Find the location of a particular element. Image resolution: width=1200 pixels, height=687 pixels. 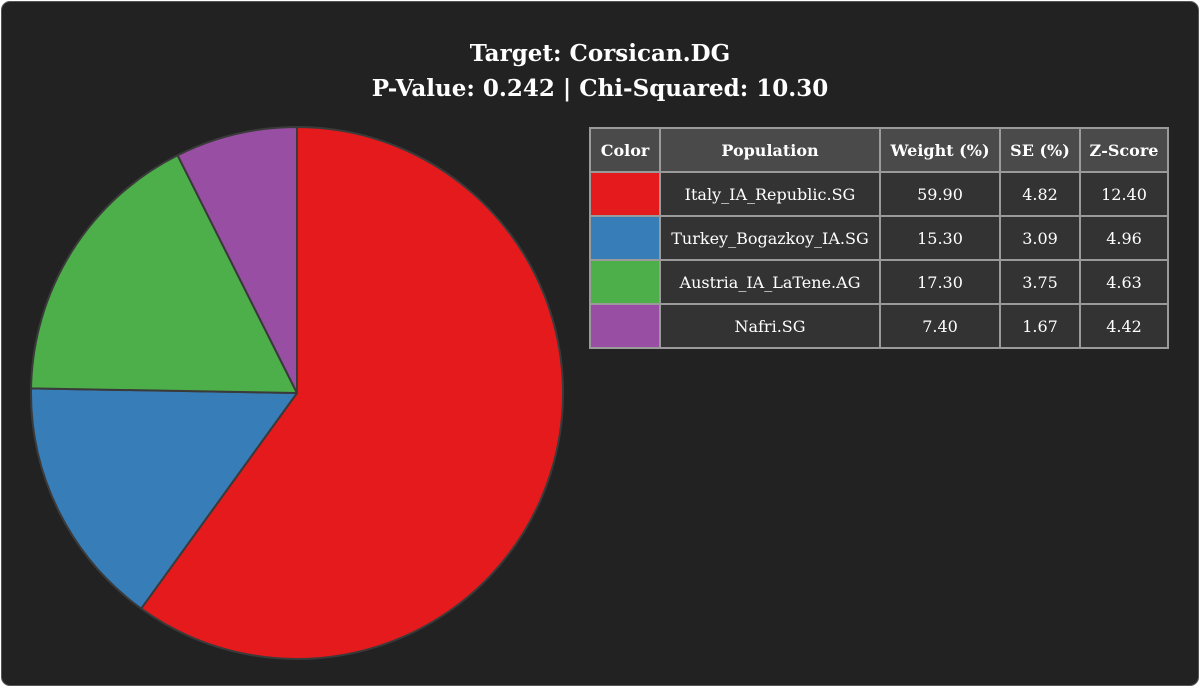

weight-cell: 17.30 is located at coordinates (940, 282).